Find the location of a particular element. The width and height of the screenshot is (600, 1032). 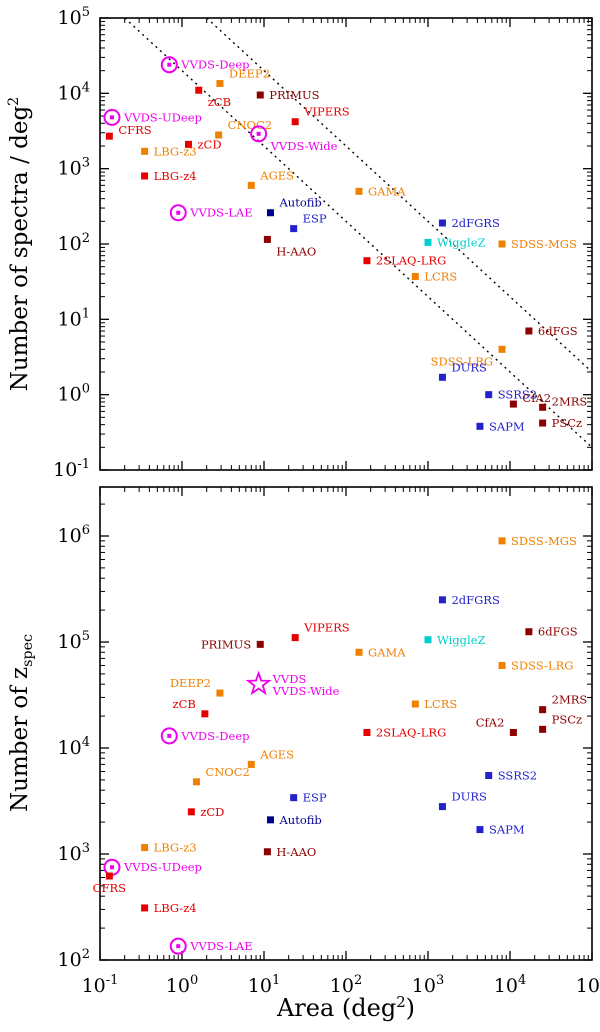

label-SSRS2: SSRS2 is located at coordinates (517, 395).